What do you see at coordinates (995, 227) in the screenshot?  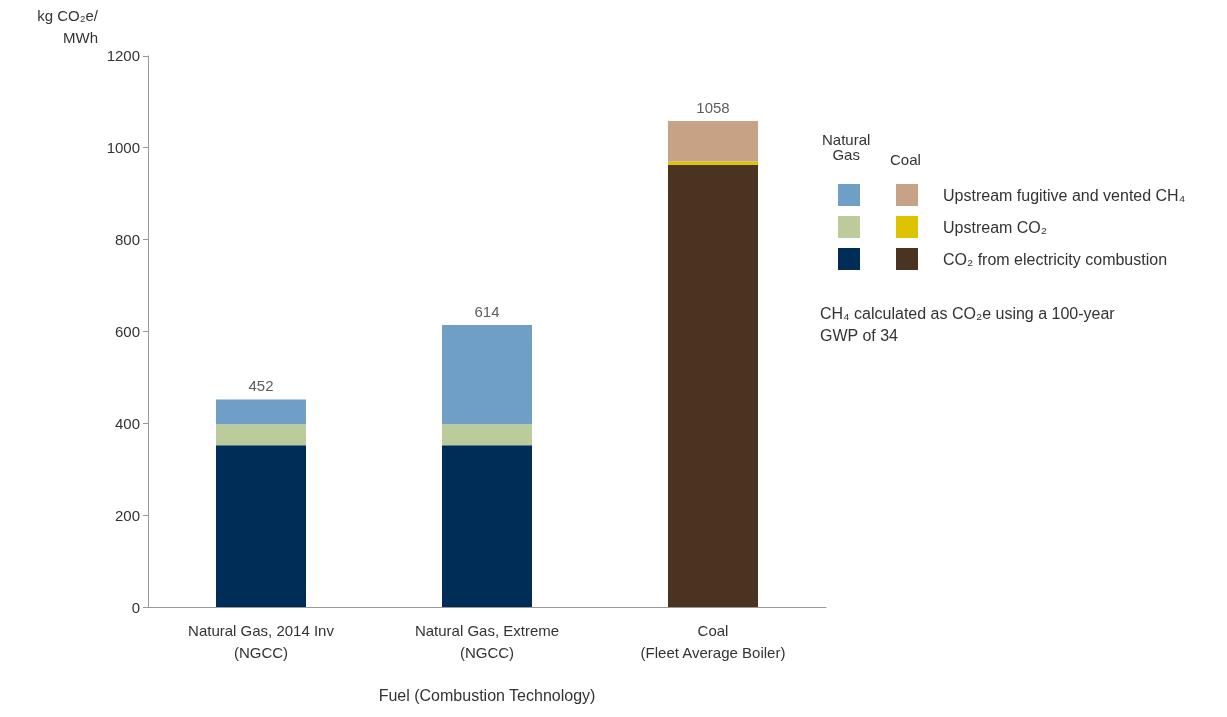 I see `legend-label: Upstream CO₂` at bounding box center [995, 227].